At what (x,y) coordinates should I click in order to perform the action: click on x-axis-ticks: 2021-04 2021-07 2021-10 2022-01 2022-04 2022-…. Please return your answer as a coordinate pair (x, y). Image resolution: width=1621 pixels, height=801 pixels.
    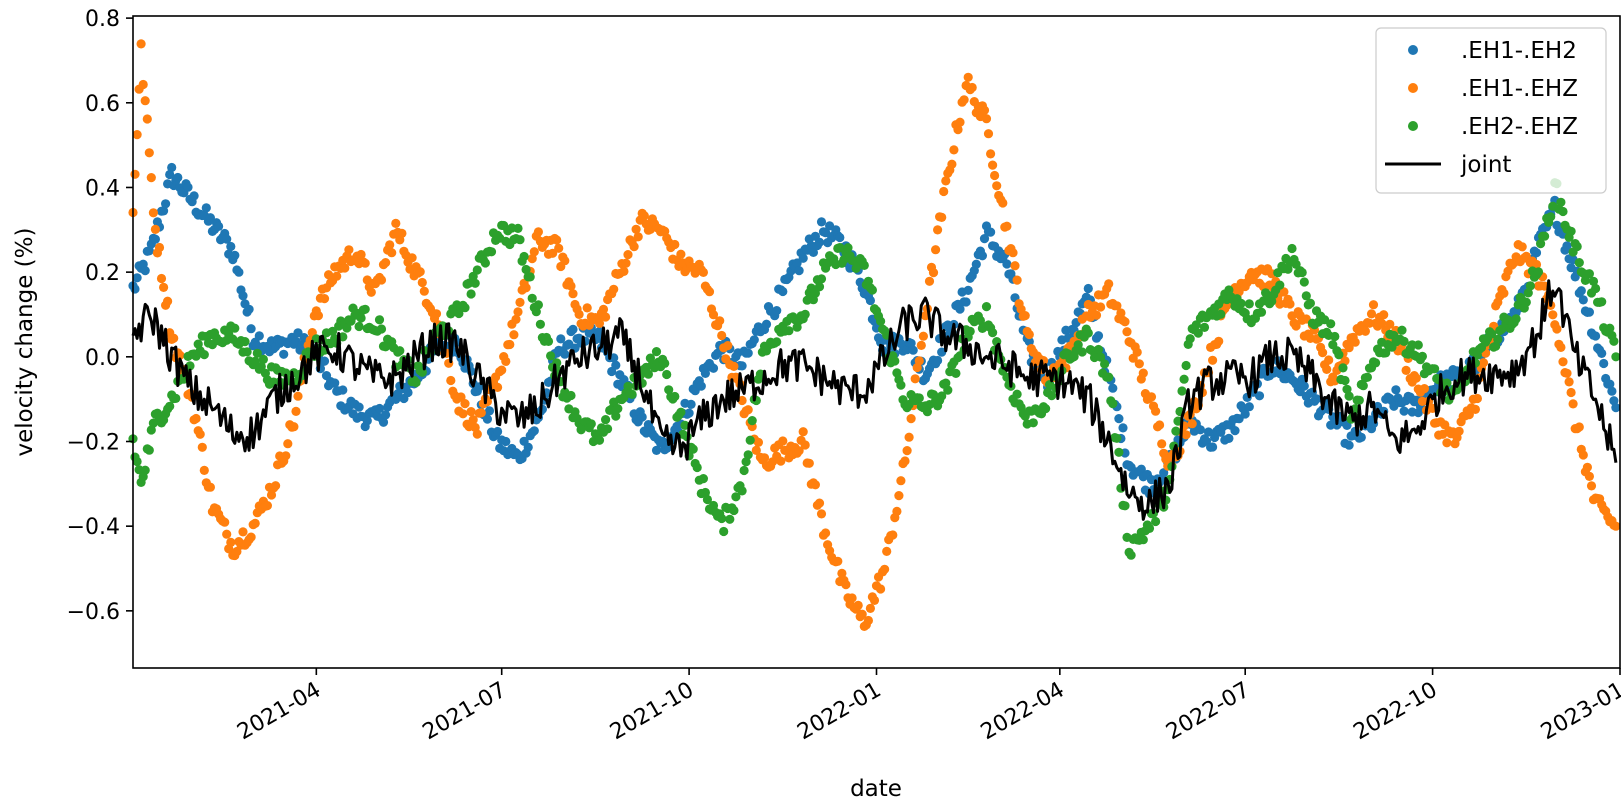
    Looking at the image, I should click on (927, 706).